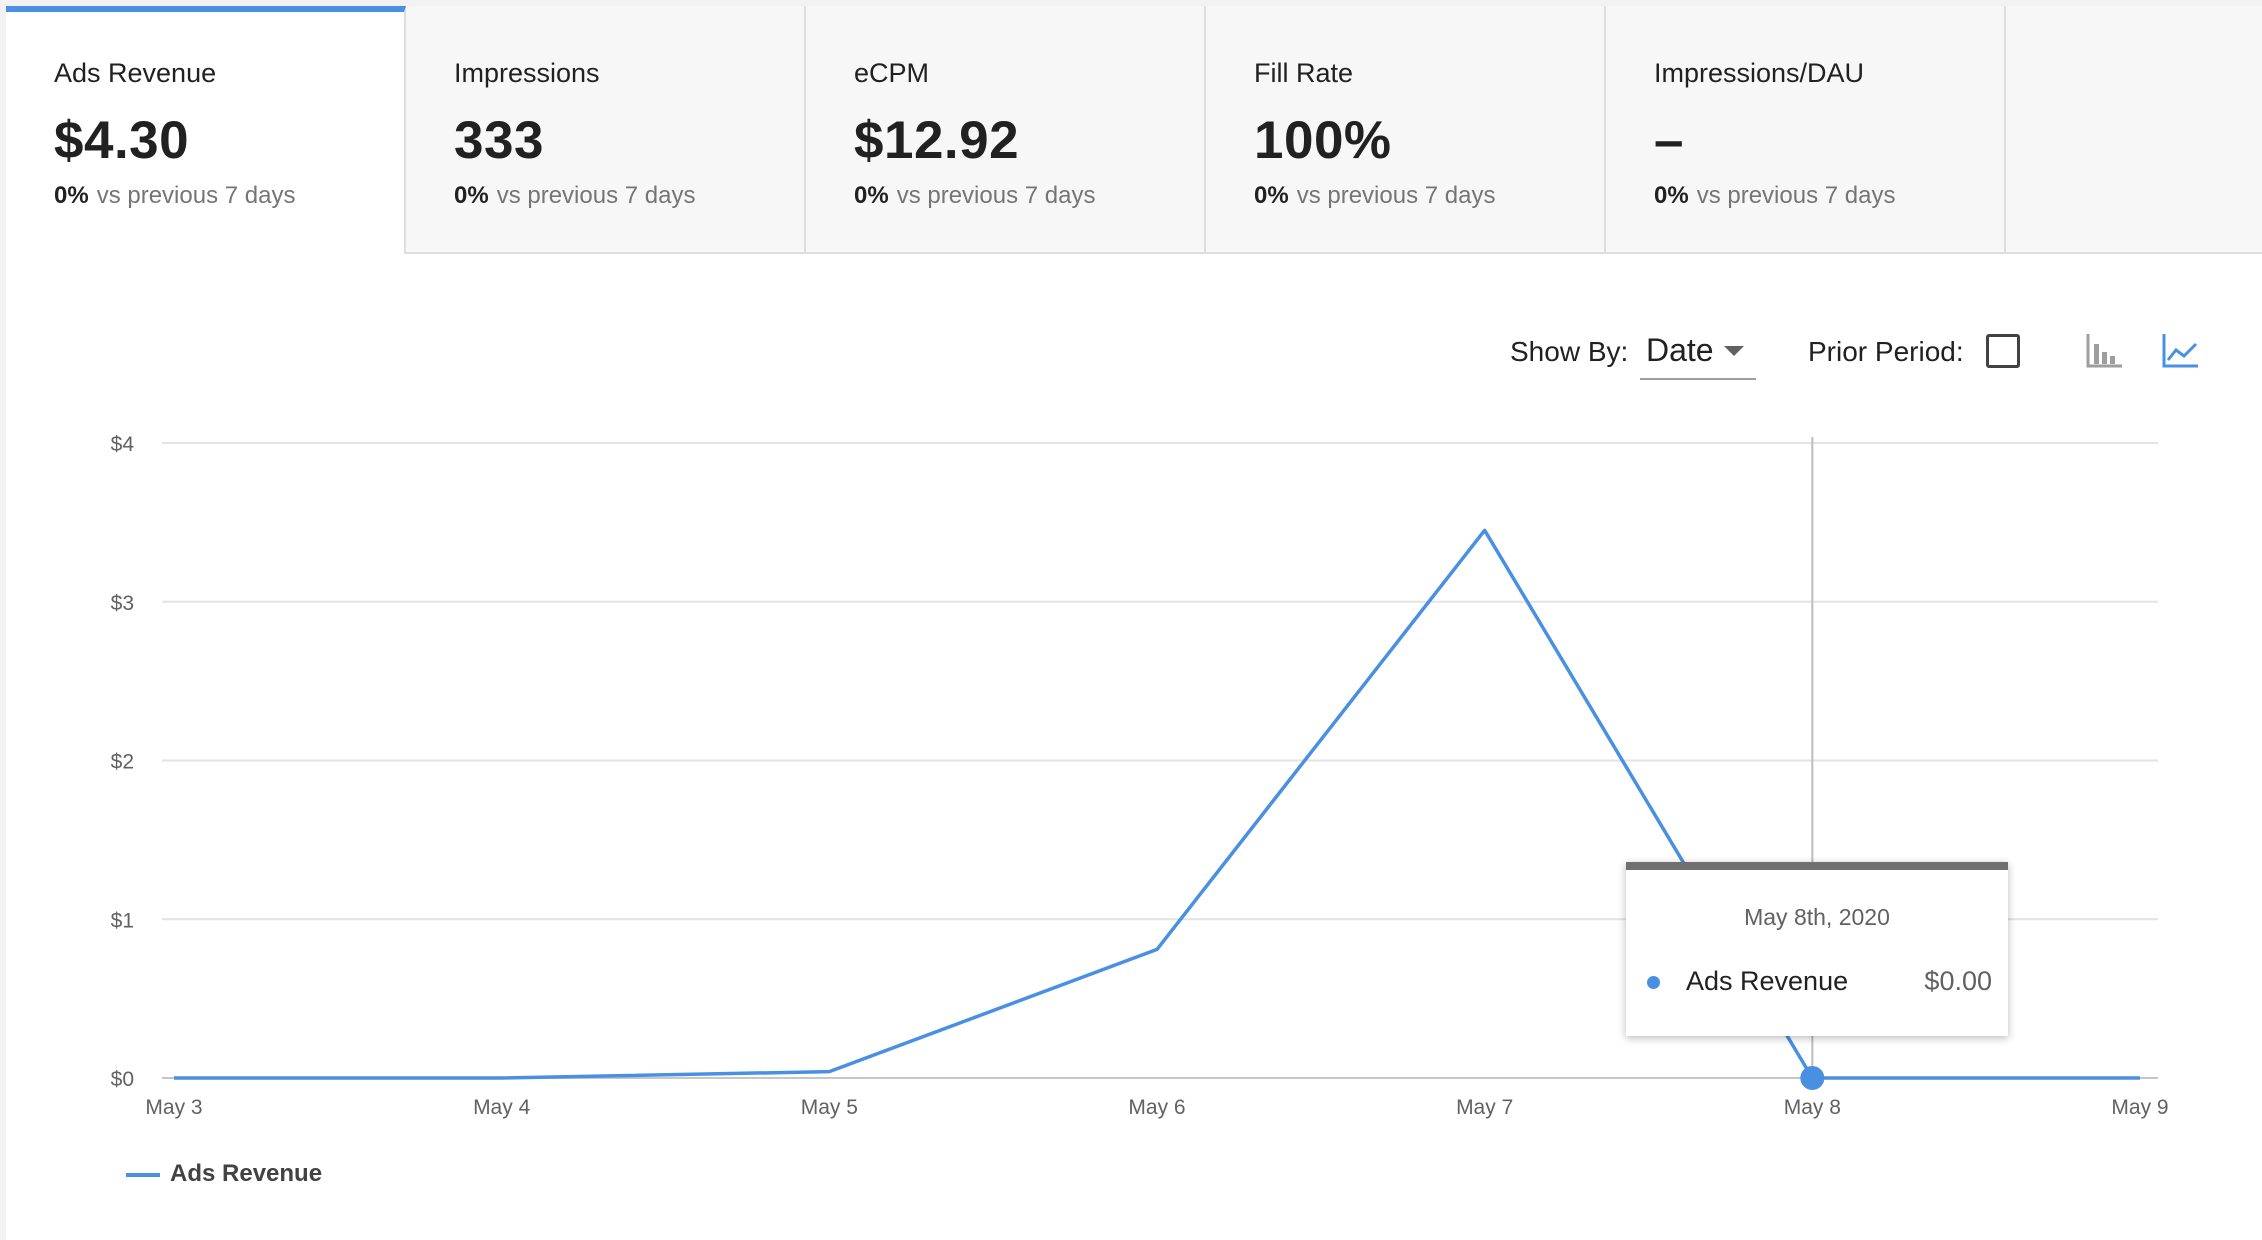 Image resolution: width=2262 pixels, height=1240 pixels. I want to click on y-tick-label: $0, so click(122, 1079).